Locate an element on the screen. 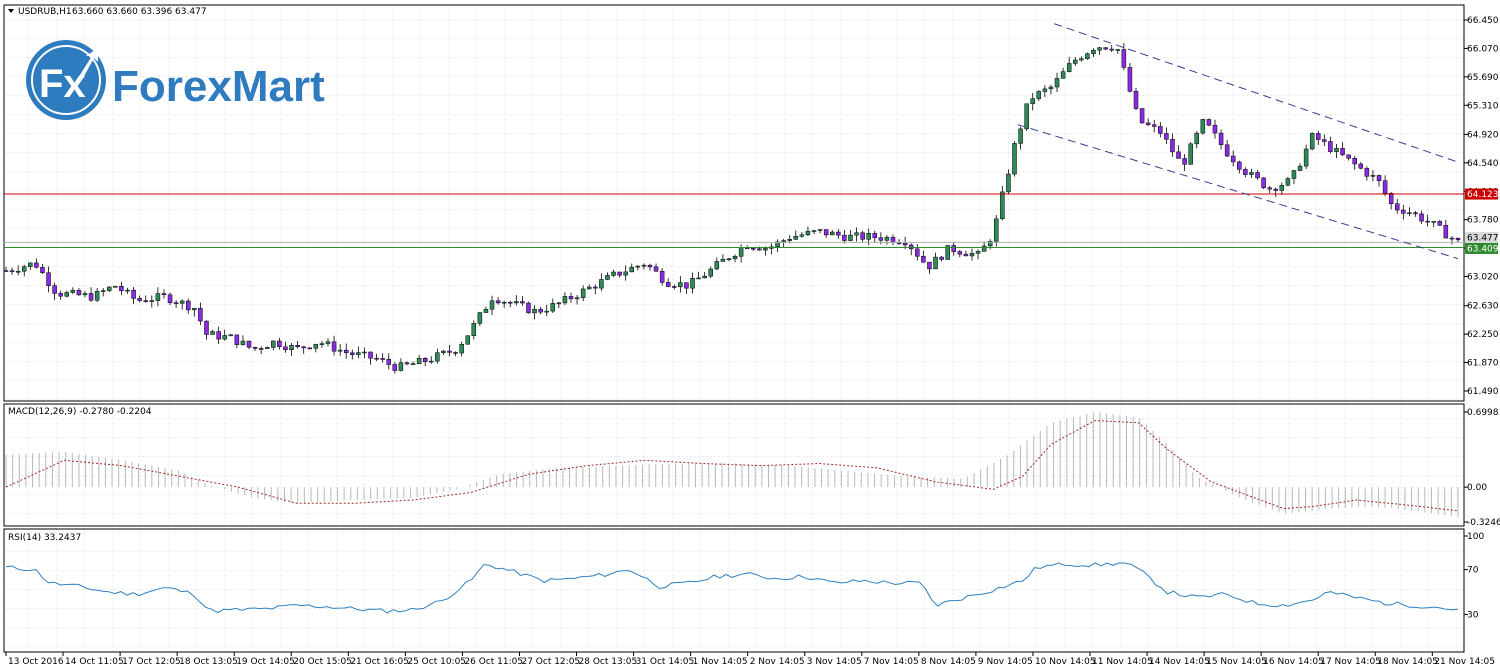  time-tick-label: 28 Oct 13:05 is located at coordinates (608, 662).